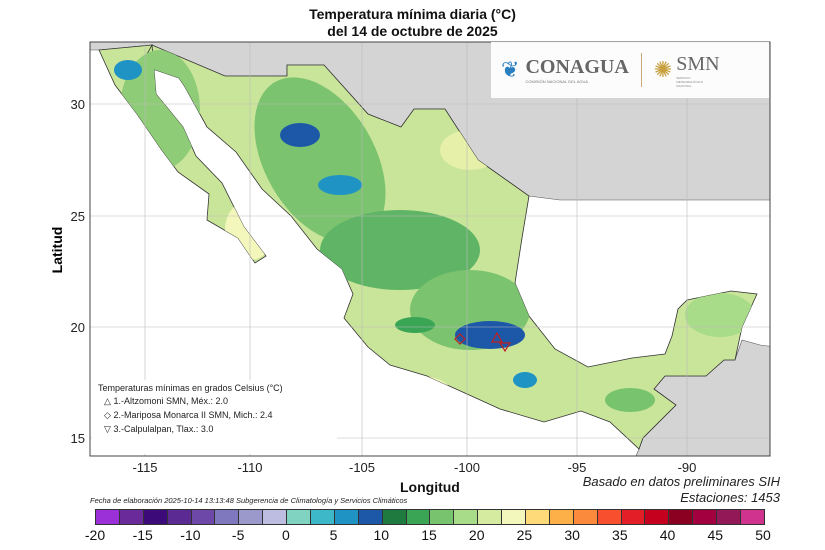 This screenshot has width=825, height=550. Describe the element at coordinates (763, 535) in the screenshot. I see `colorbar-label: 50` at that location.